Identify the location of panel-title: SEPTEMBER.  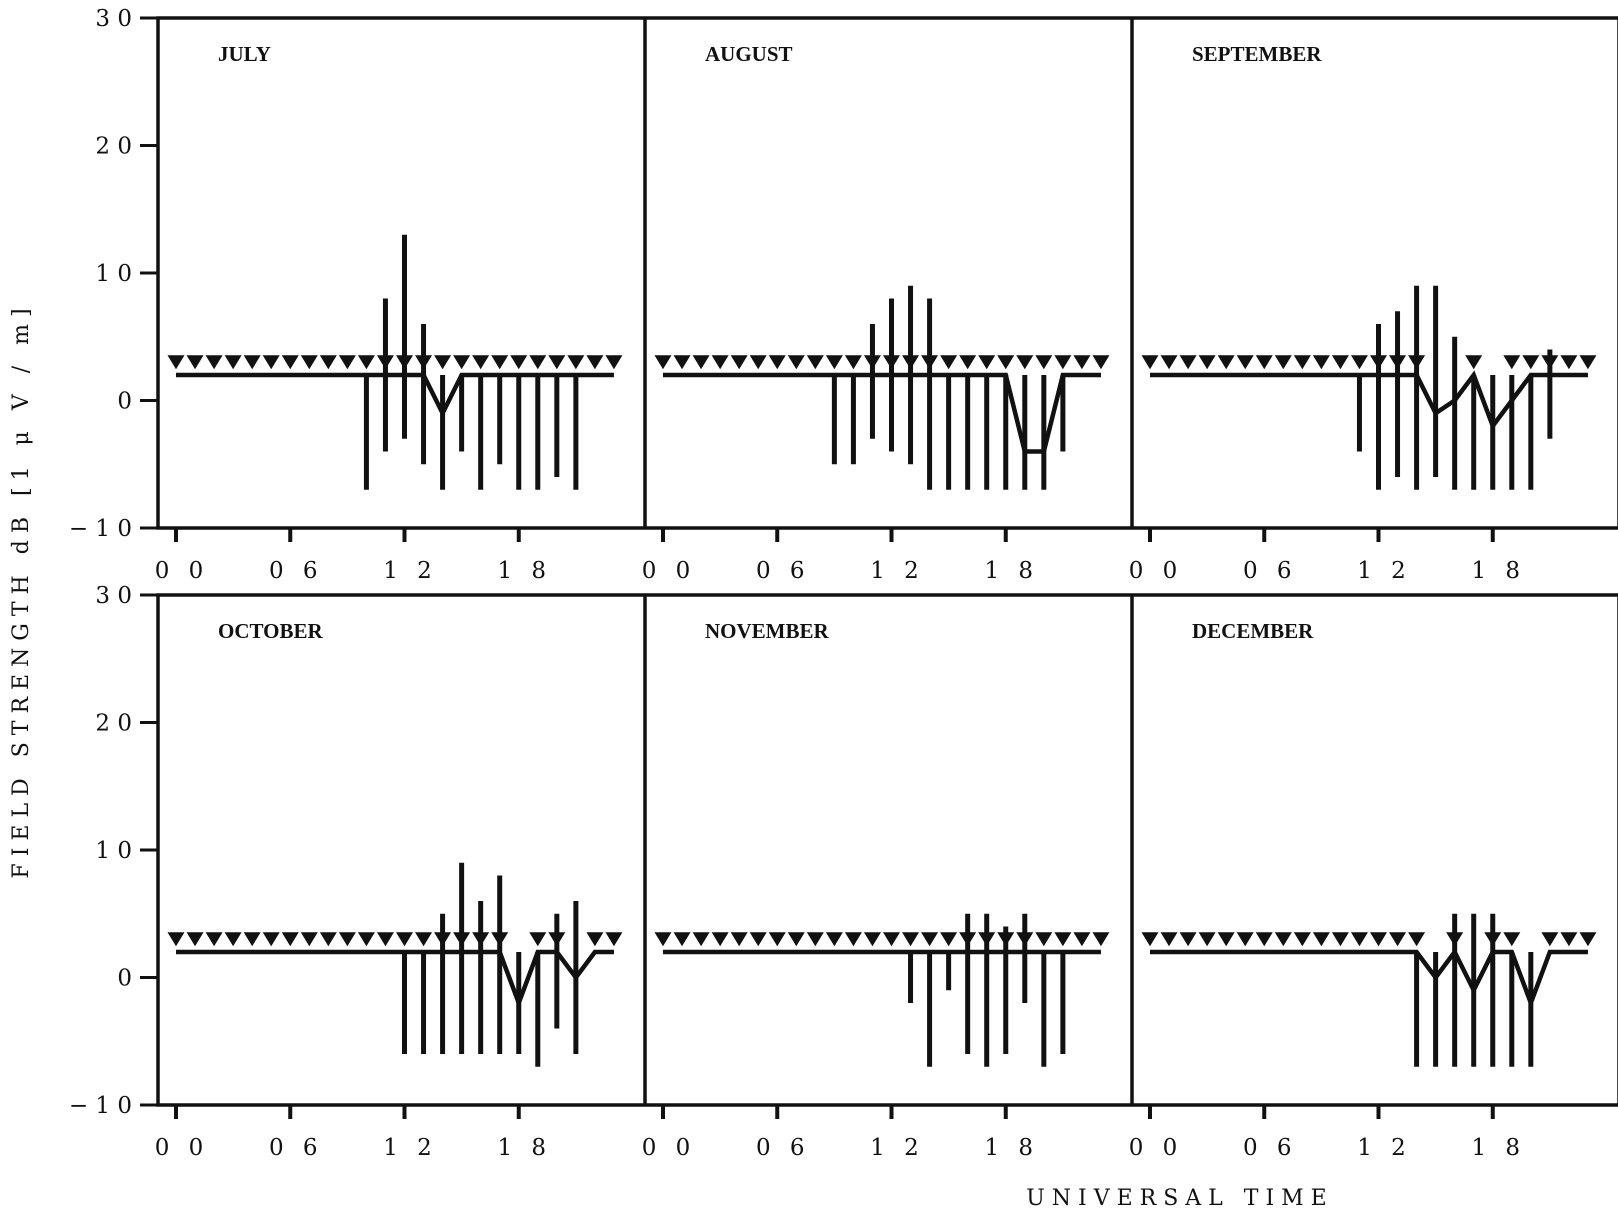
(1257, 54).